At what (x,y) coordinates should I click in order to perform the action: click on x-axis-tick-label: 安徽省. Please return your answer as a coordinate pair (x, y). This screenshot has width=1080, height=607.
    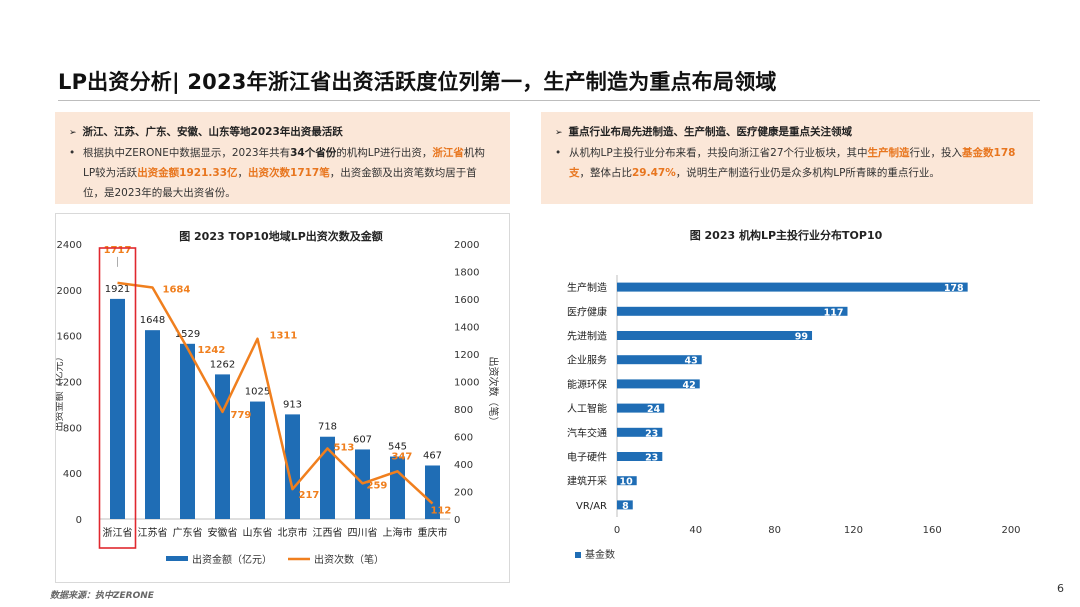
    Looking at the image, I should click on (223, 532).